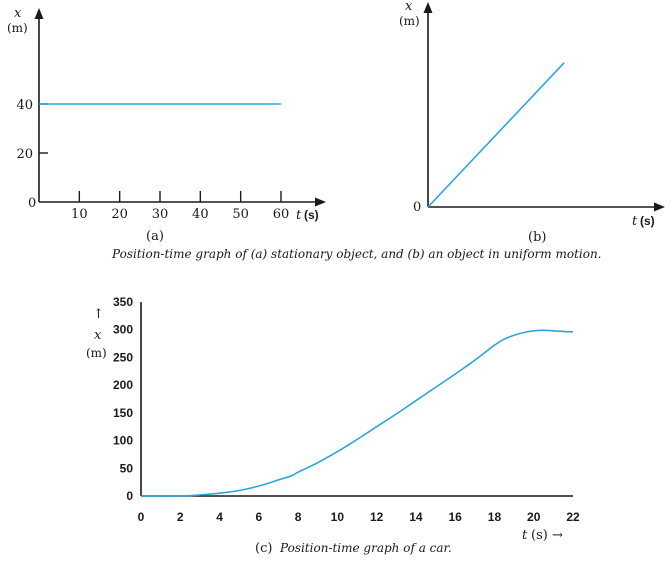 This screenshot has height=564, width=672. What do you see at coordinates (119, 214) in the screenshot?
I see `chart-a-x-tick-label-1: 20` at bounding box center [119, 214].